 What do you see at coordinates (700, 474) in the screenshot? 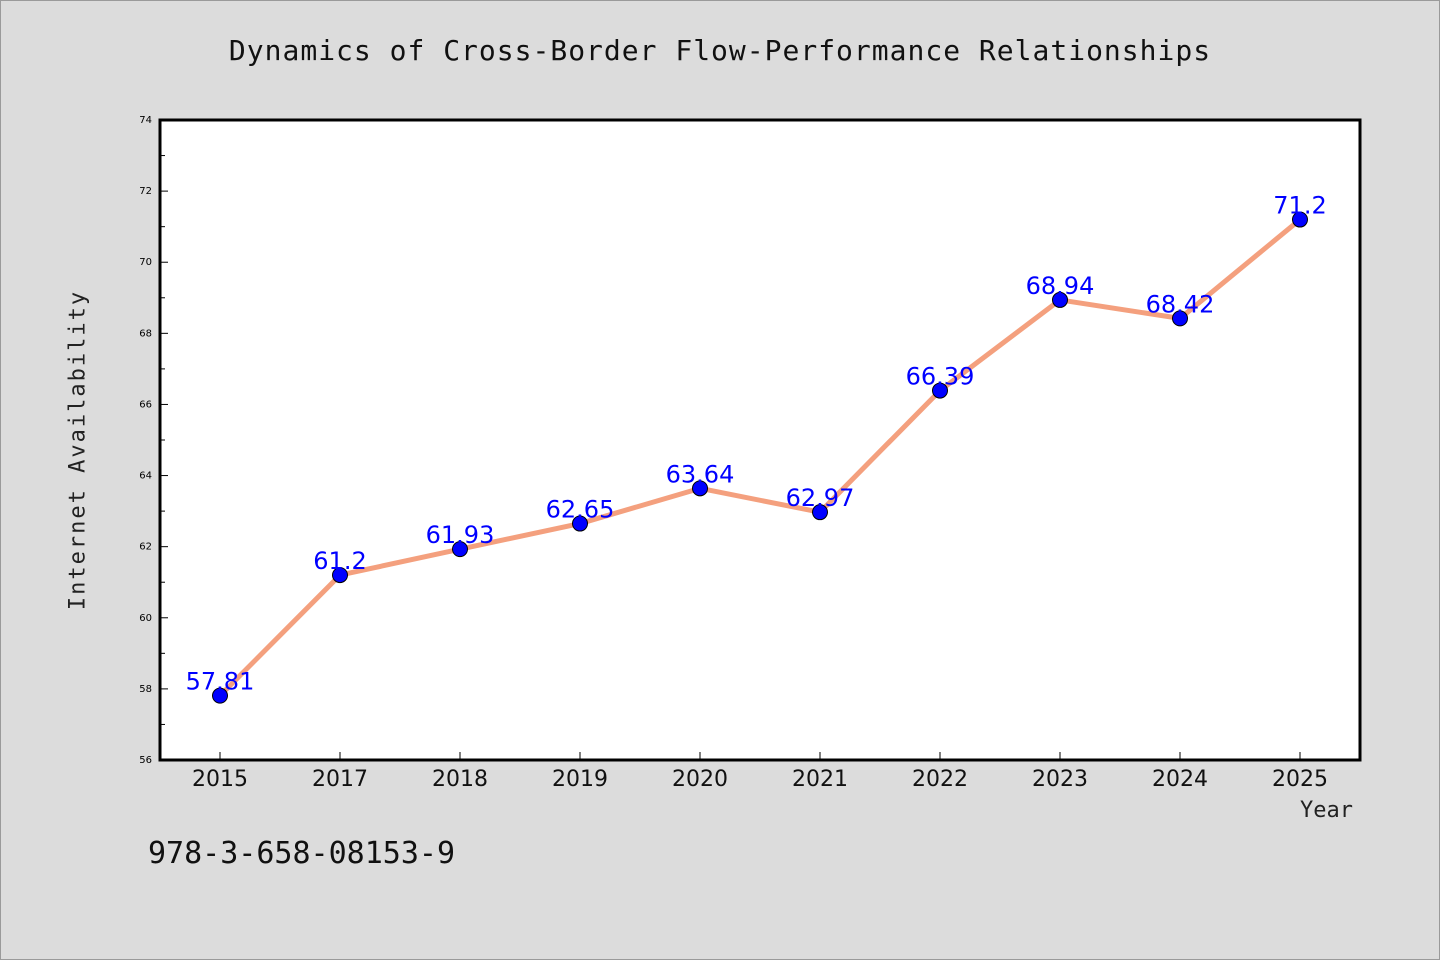
I see `data-label: 63.64` at bounding box center [700, 474].